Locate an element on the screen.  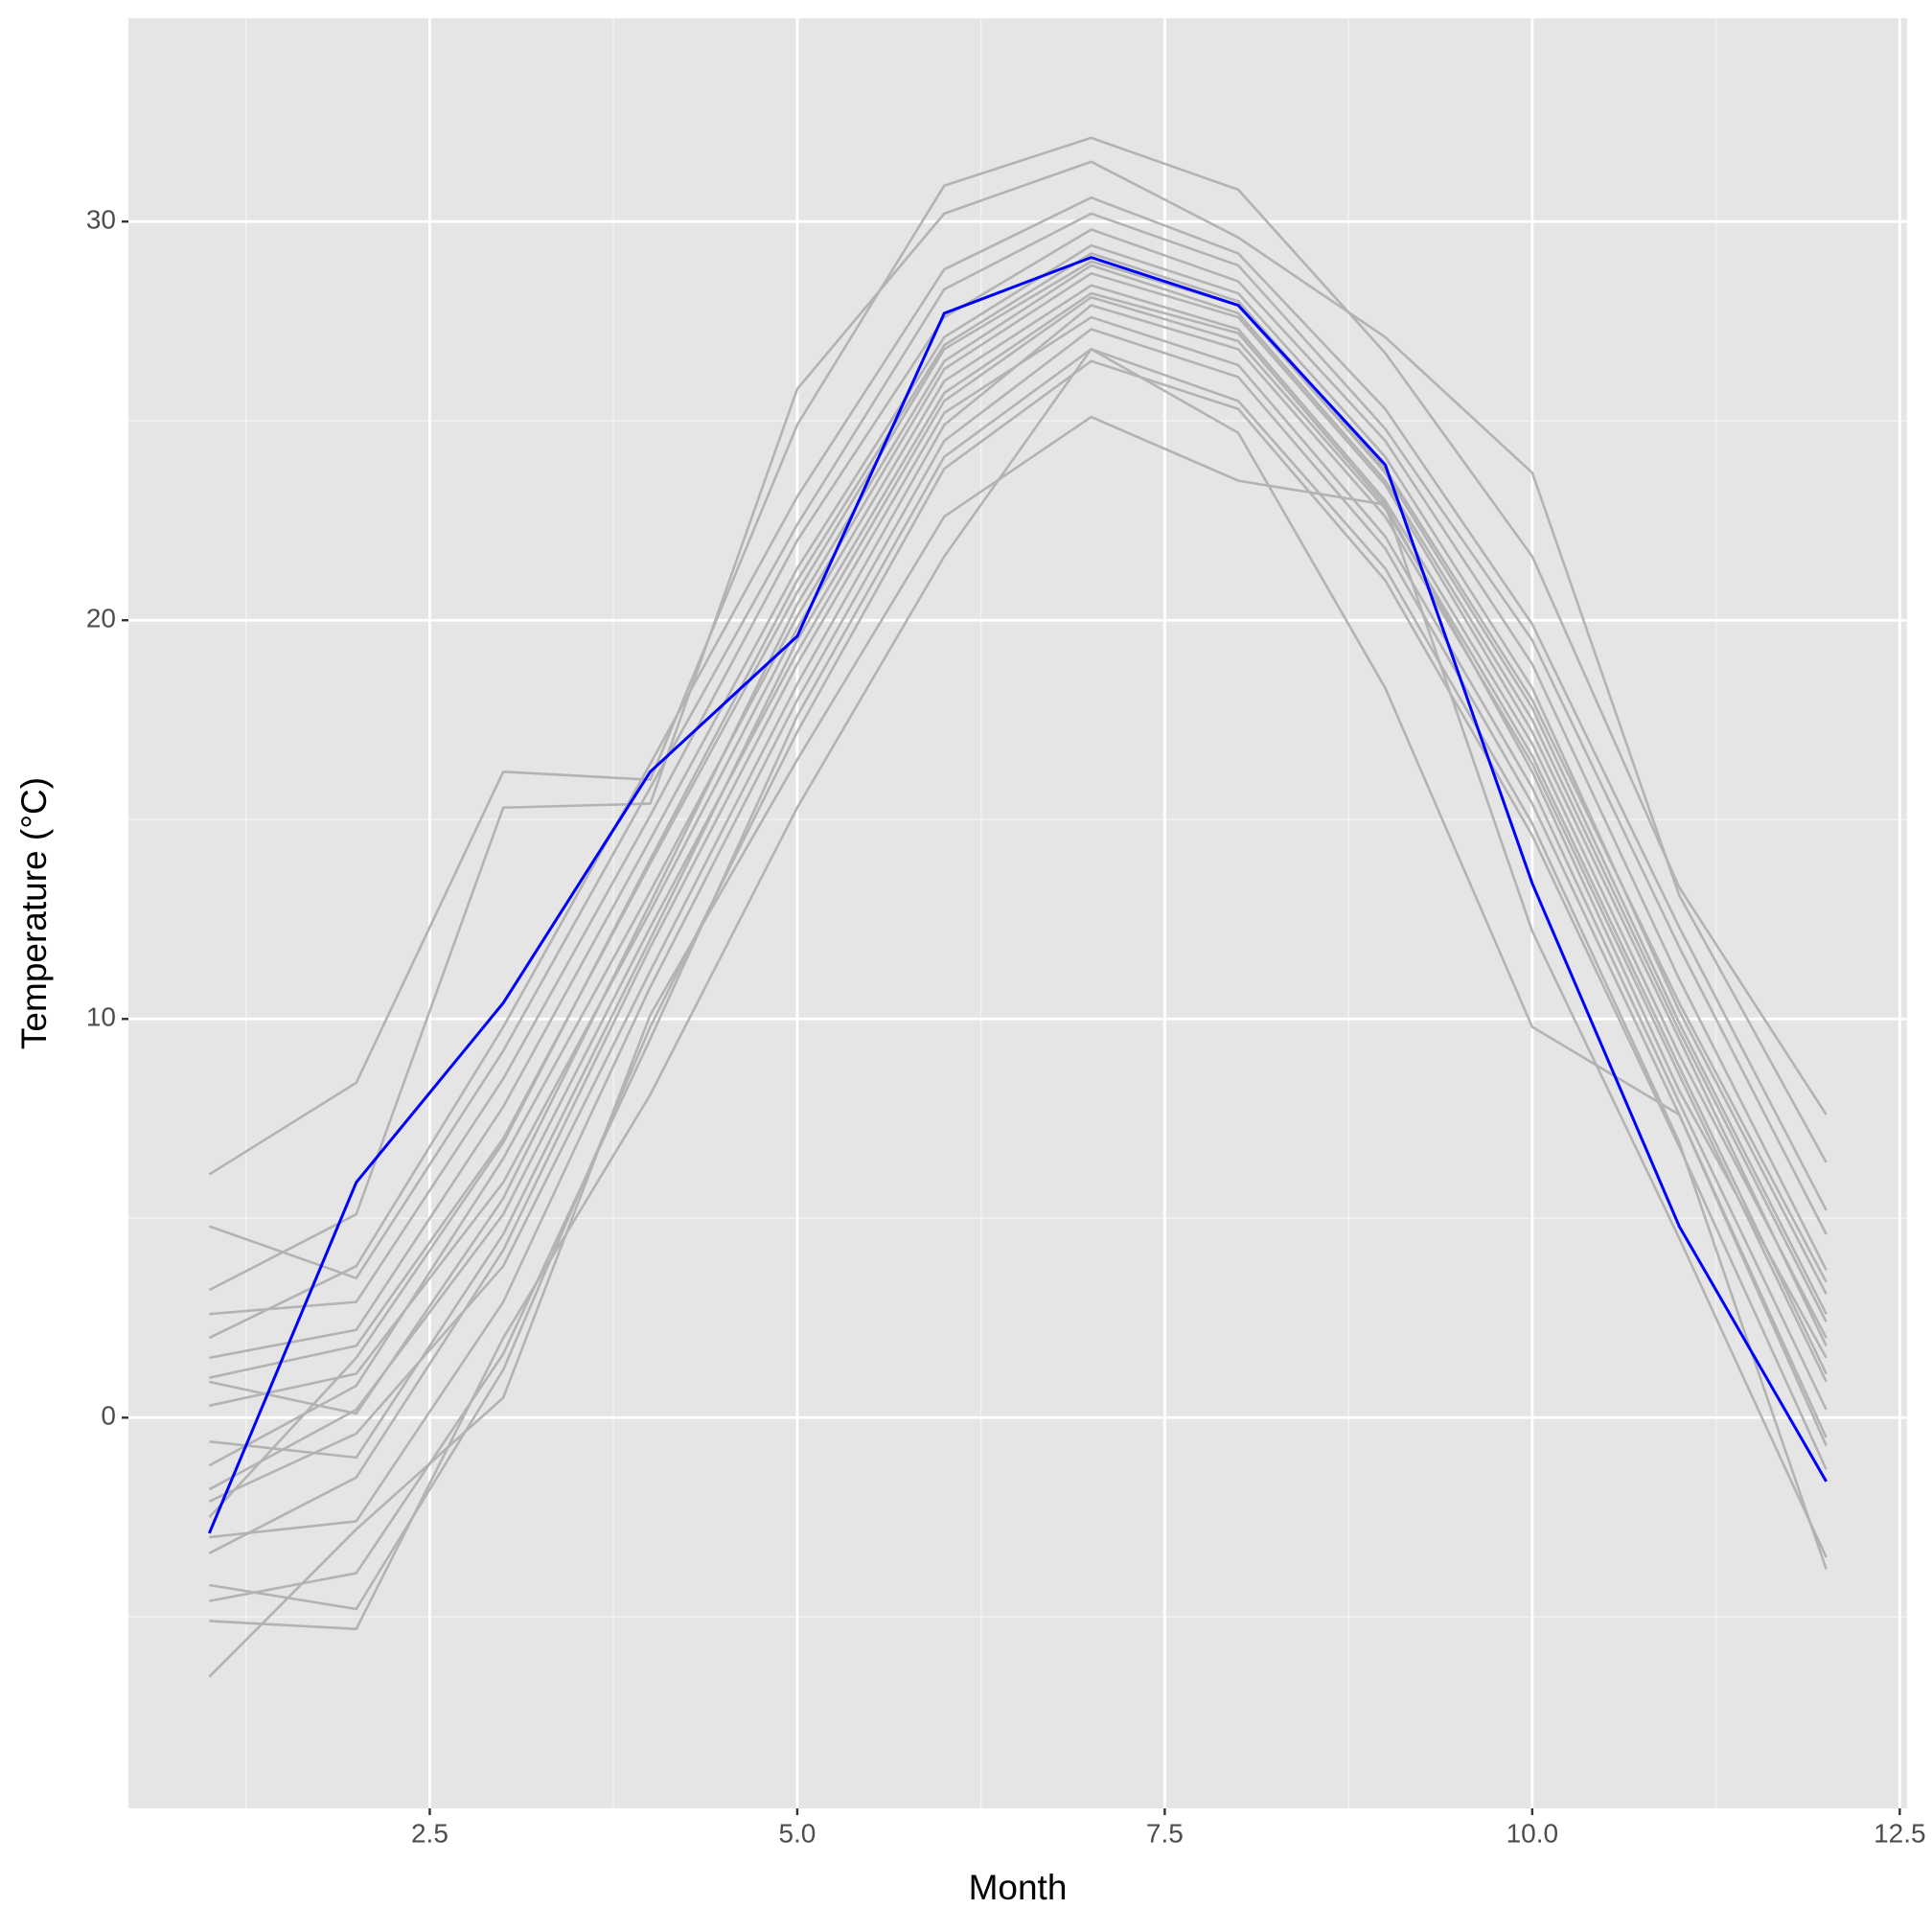
y-tick-label: 30 is located at coordinates (101, 220).